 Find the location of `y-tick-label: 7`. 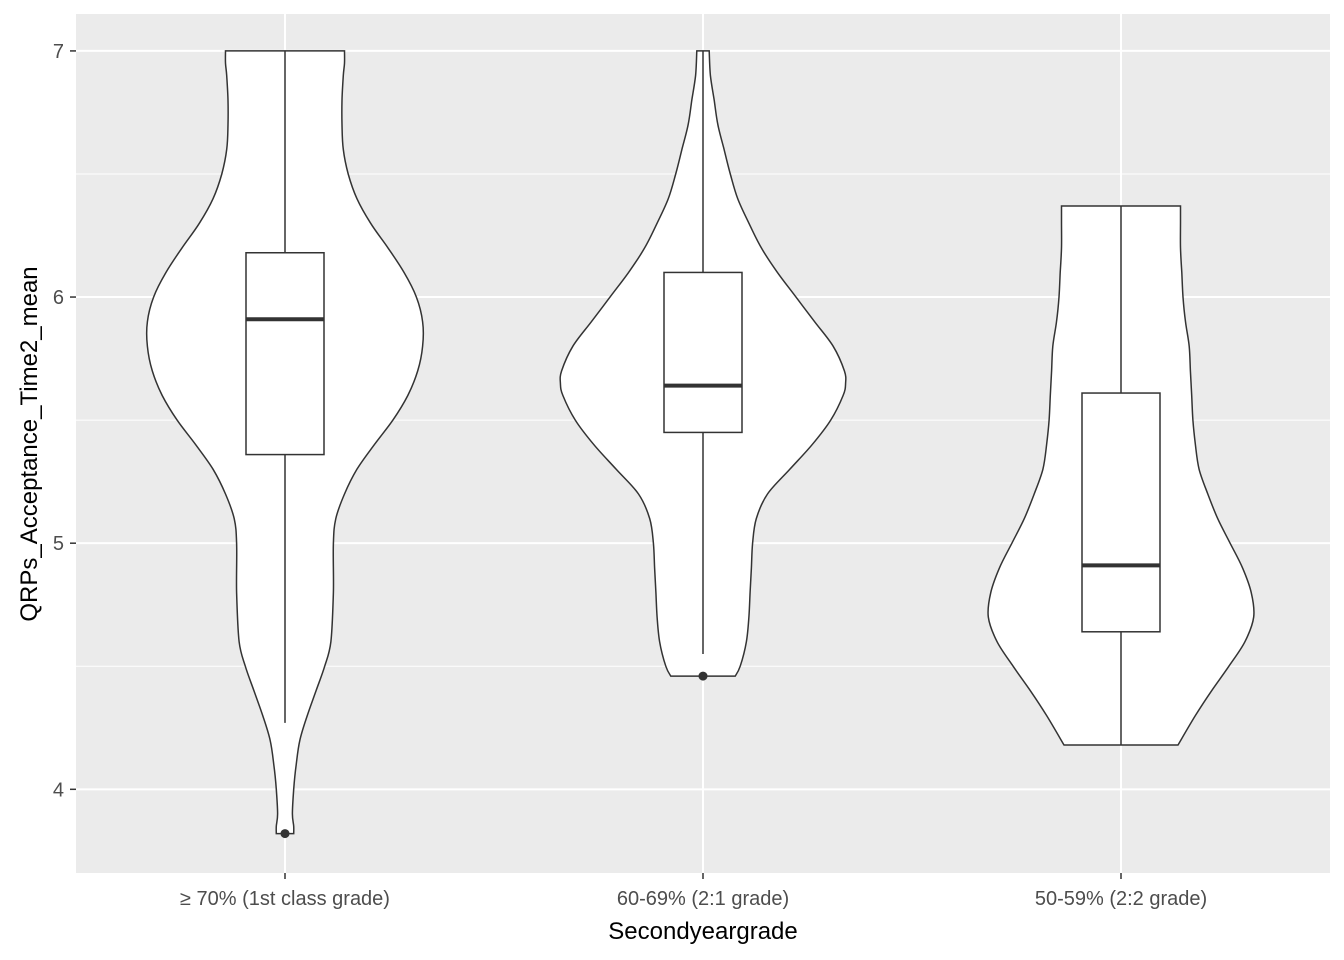

y-tick-label: 7 is located at coordinates (58, 52).